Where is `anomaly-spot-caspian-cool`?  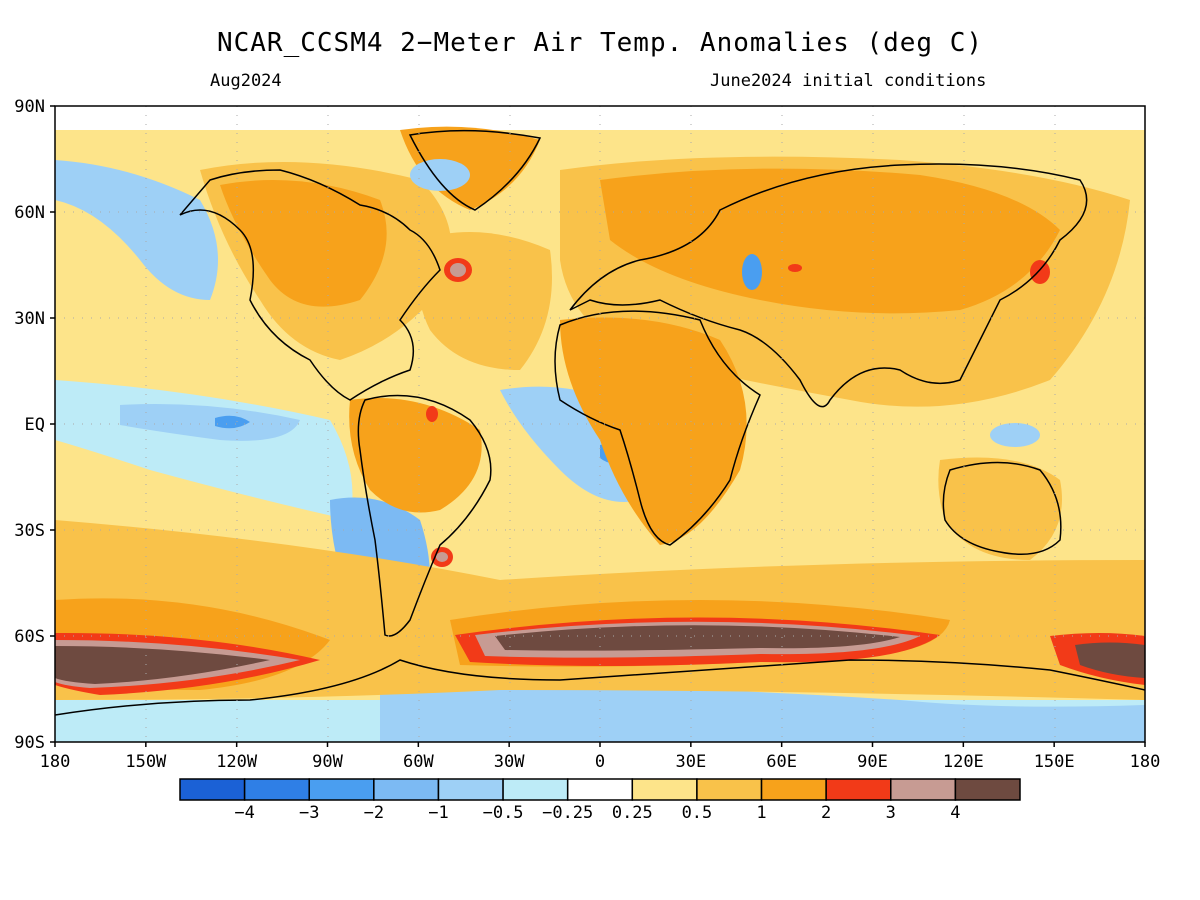 anomaly-spot-caspian-cool is located at coordinates (752, 272).